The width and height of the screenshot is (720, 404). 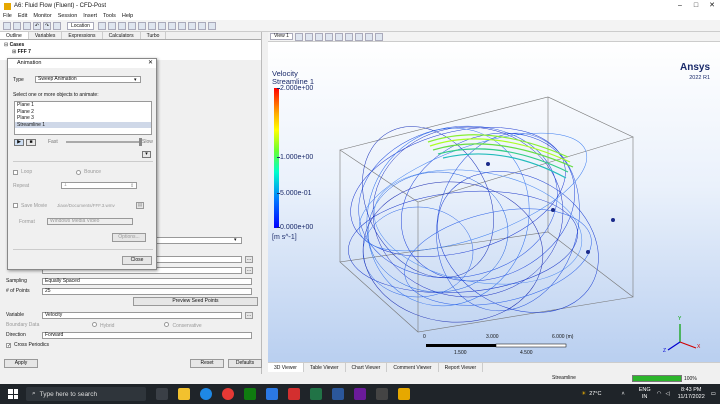 What do you see at coordinates (13, 394) in the screenshot?
I see `windows-start-icon` at bounding box center [13, 394].